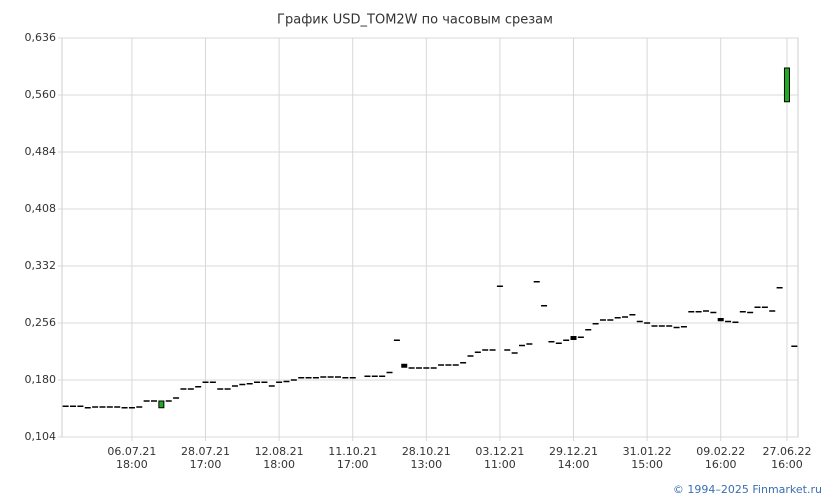  Describe the element at coordinates (41, 94) in the screenshot. I see `y-tick-label: 0,560` at that location.